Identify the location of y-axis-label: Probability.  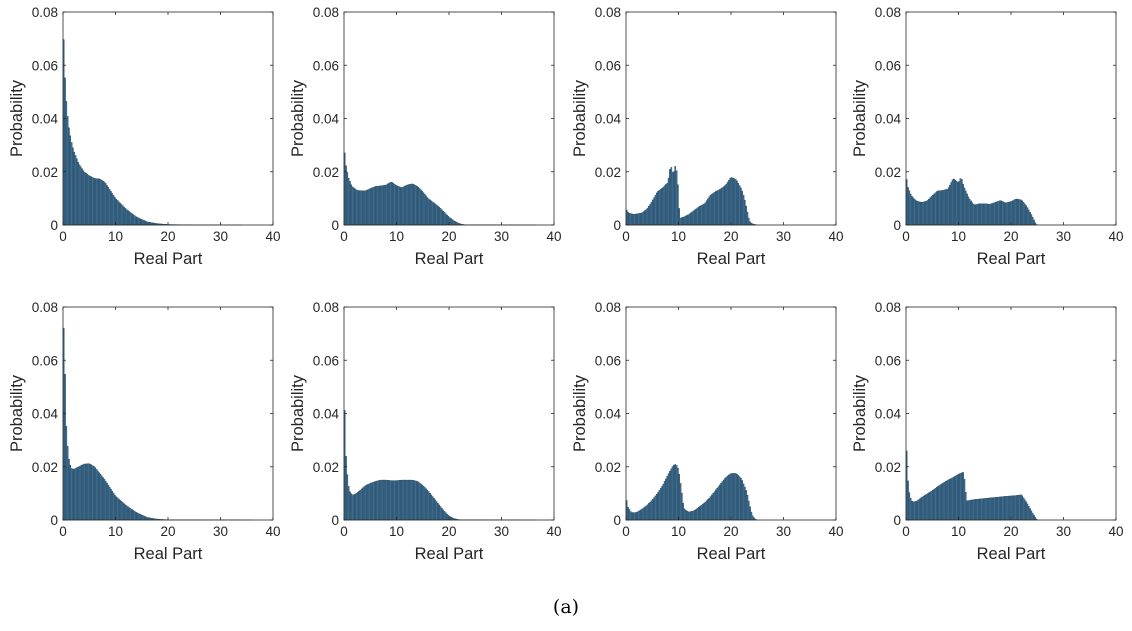
(17, 413).